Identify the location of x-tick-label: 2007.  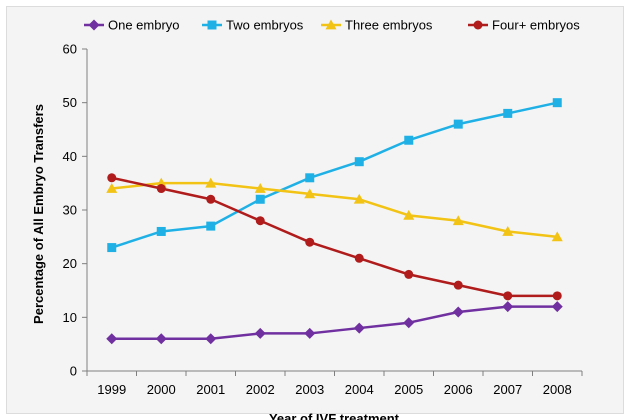
(507, 389).